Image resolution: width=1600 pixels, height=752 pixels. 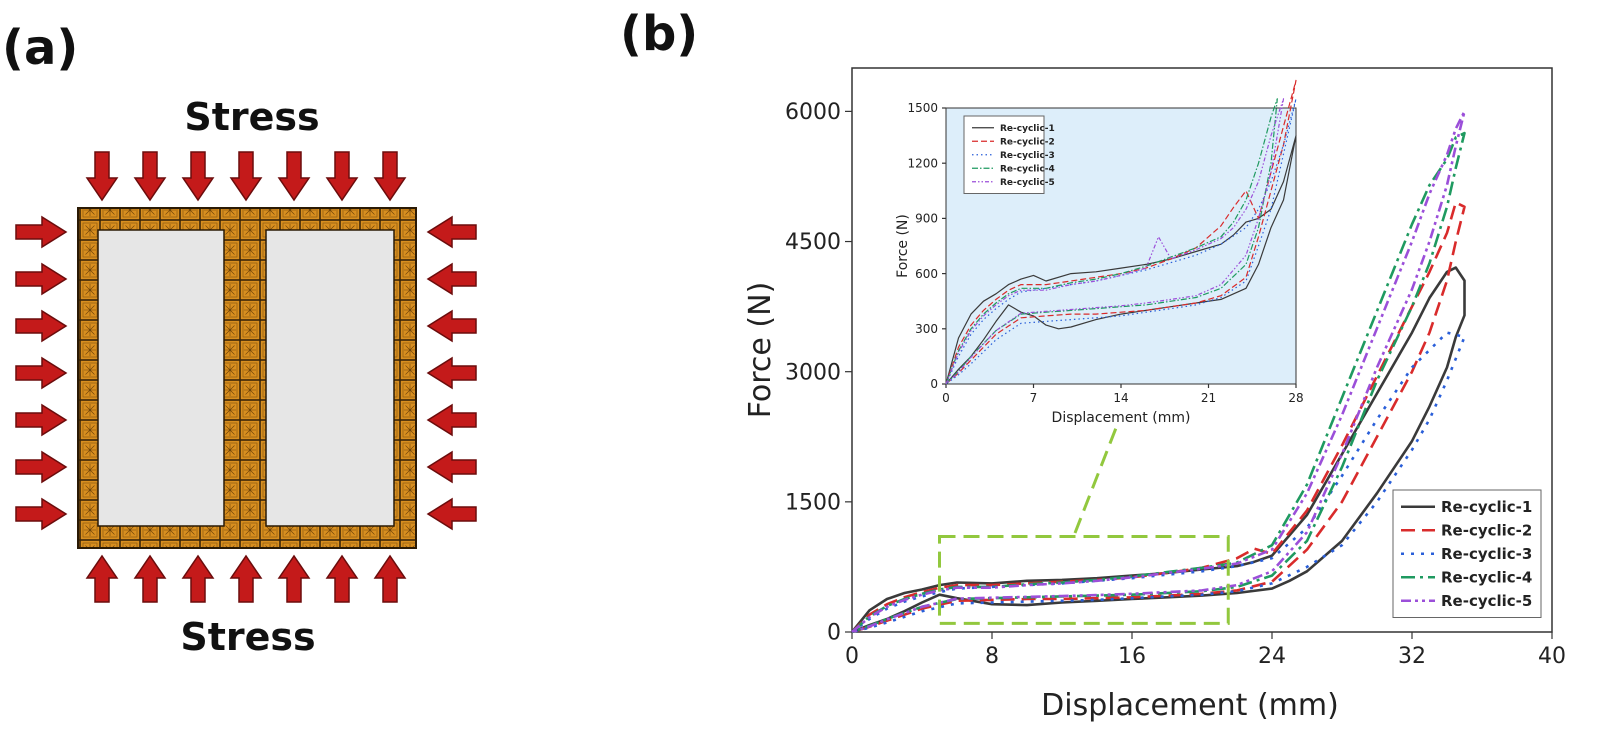 I want to click on x-tick-label: 14, so click(x=1120, y=398).